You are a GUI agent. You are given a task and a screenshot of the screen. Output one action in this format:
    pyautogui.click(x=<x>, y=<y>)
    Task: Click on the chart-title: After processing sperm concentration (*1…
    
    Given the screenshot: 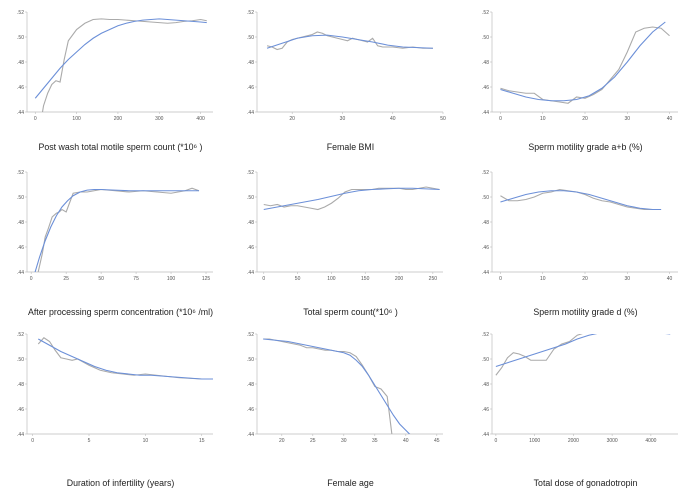 What is the action you would take?
    pyautogui.click(x=120, y=312)
    